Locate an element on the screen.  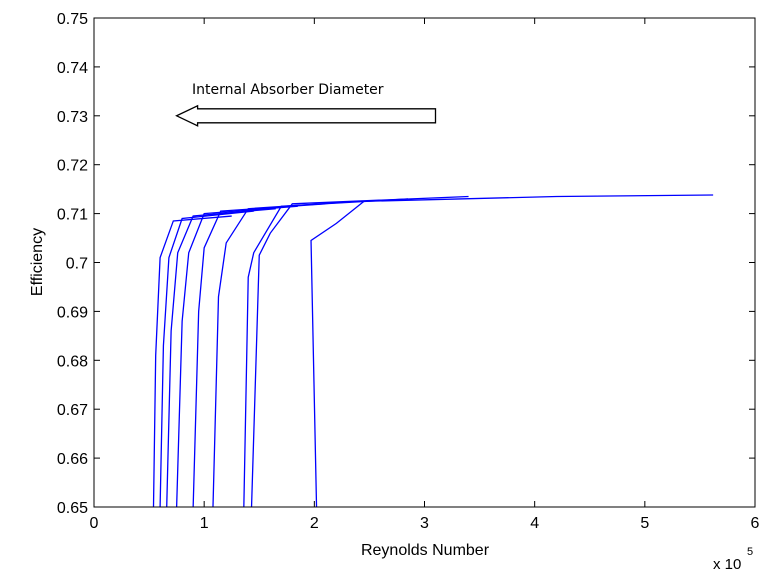
y-tick-label: 0.72 is located at coordinates (72, 166).